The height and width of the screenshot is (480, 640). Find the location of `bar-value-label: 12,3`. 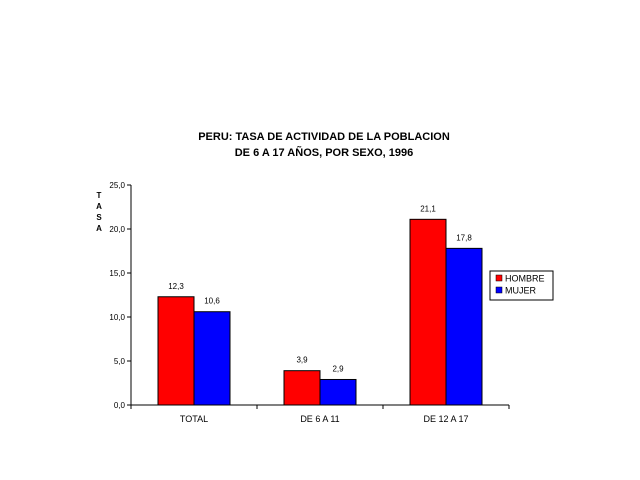

bar-value-label: 12,3 is located at coordinates (176, 286).